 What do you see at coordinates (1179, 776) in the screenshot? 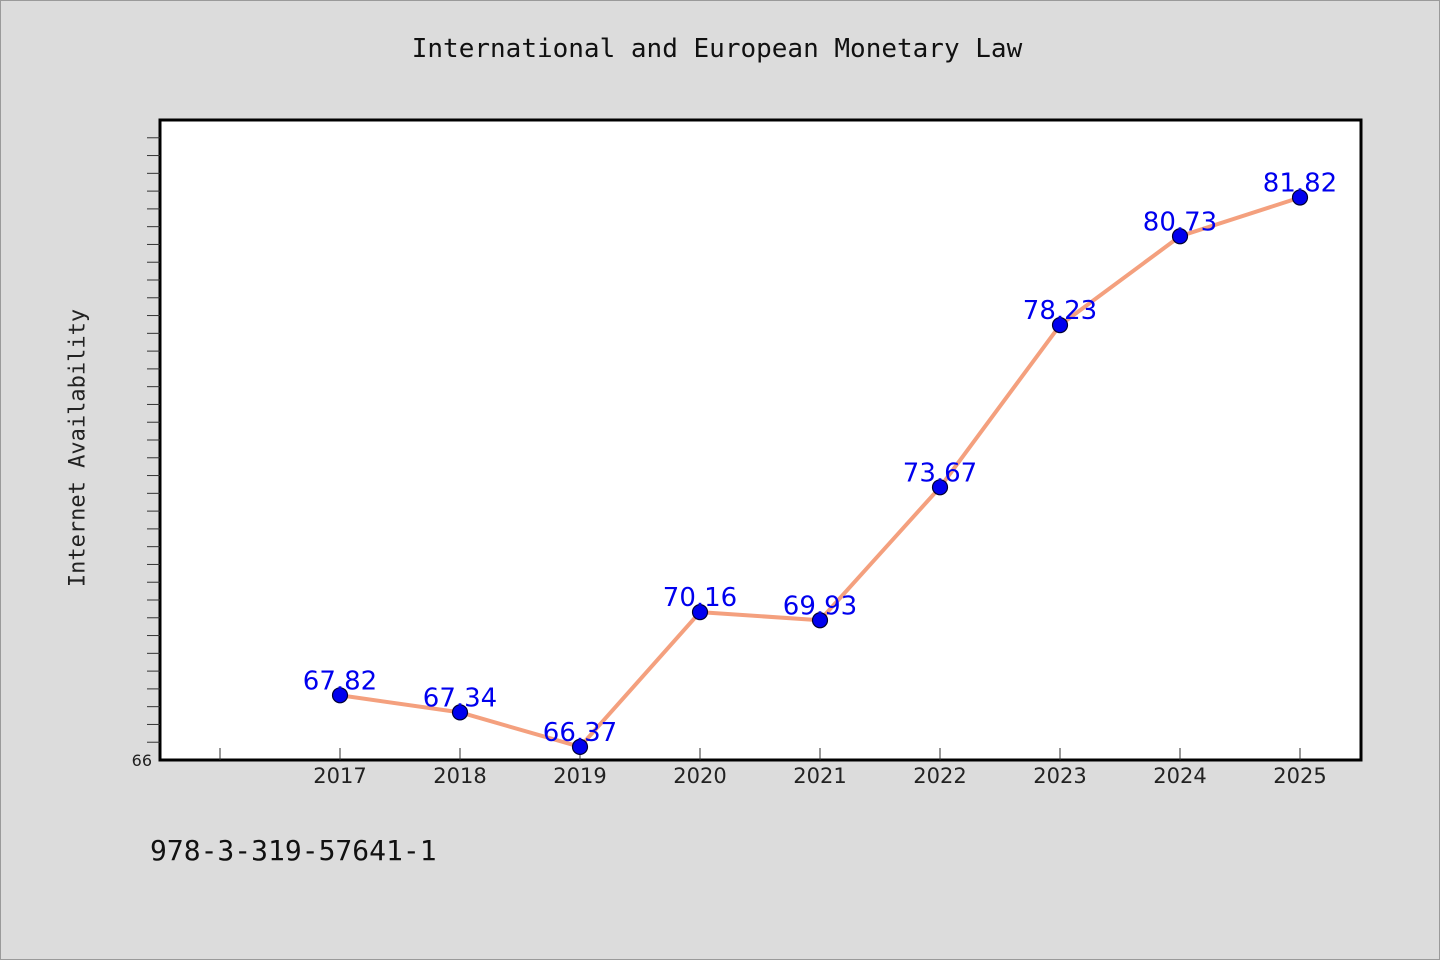
I see `x-tick-label: 2024` at bounding box center [1179, 776].